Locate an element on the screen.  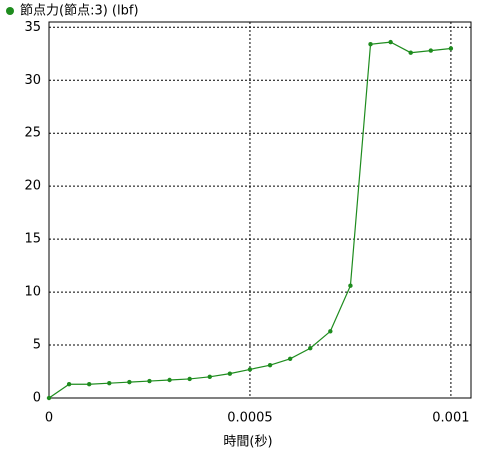
y-tick-label: 30 is located at coordinates (32, 80).